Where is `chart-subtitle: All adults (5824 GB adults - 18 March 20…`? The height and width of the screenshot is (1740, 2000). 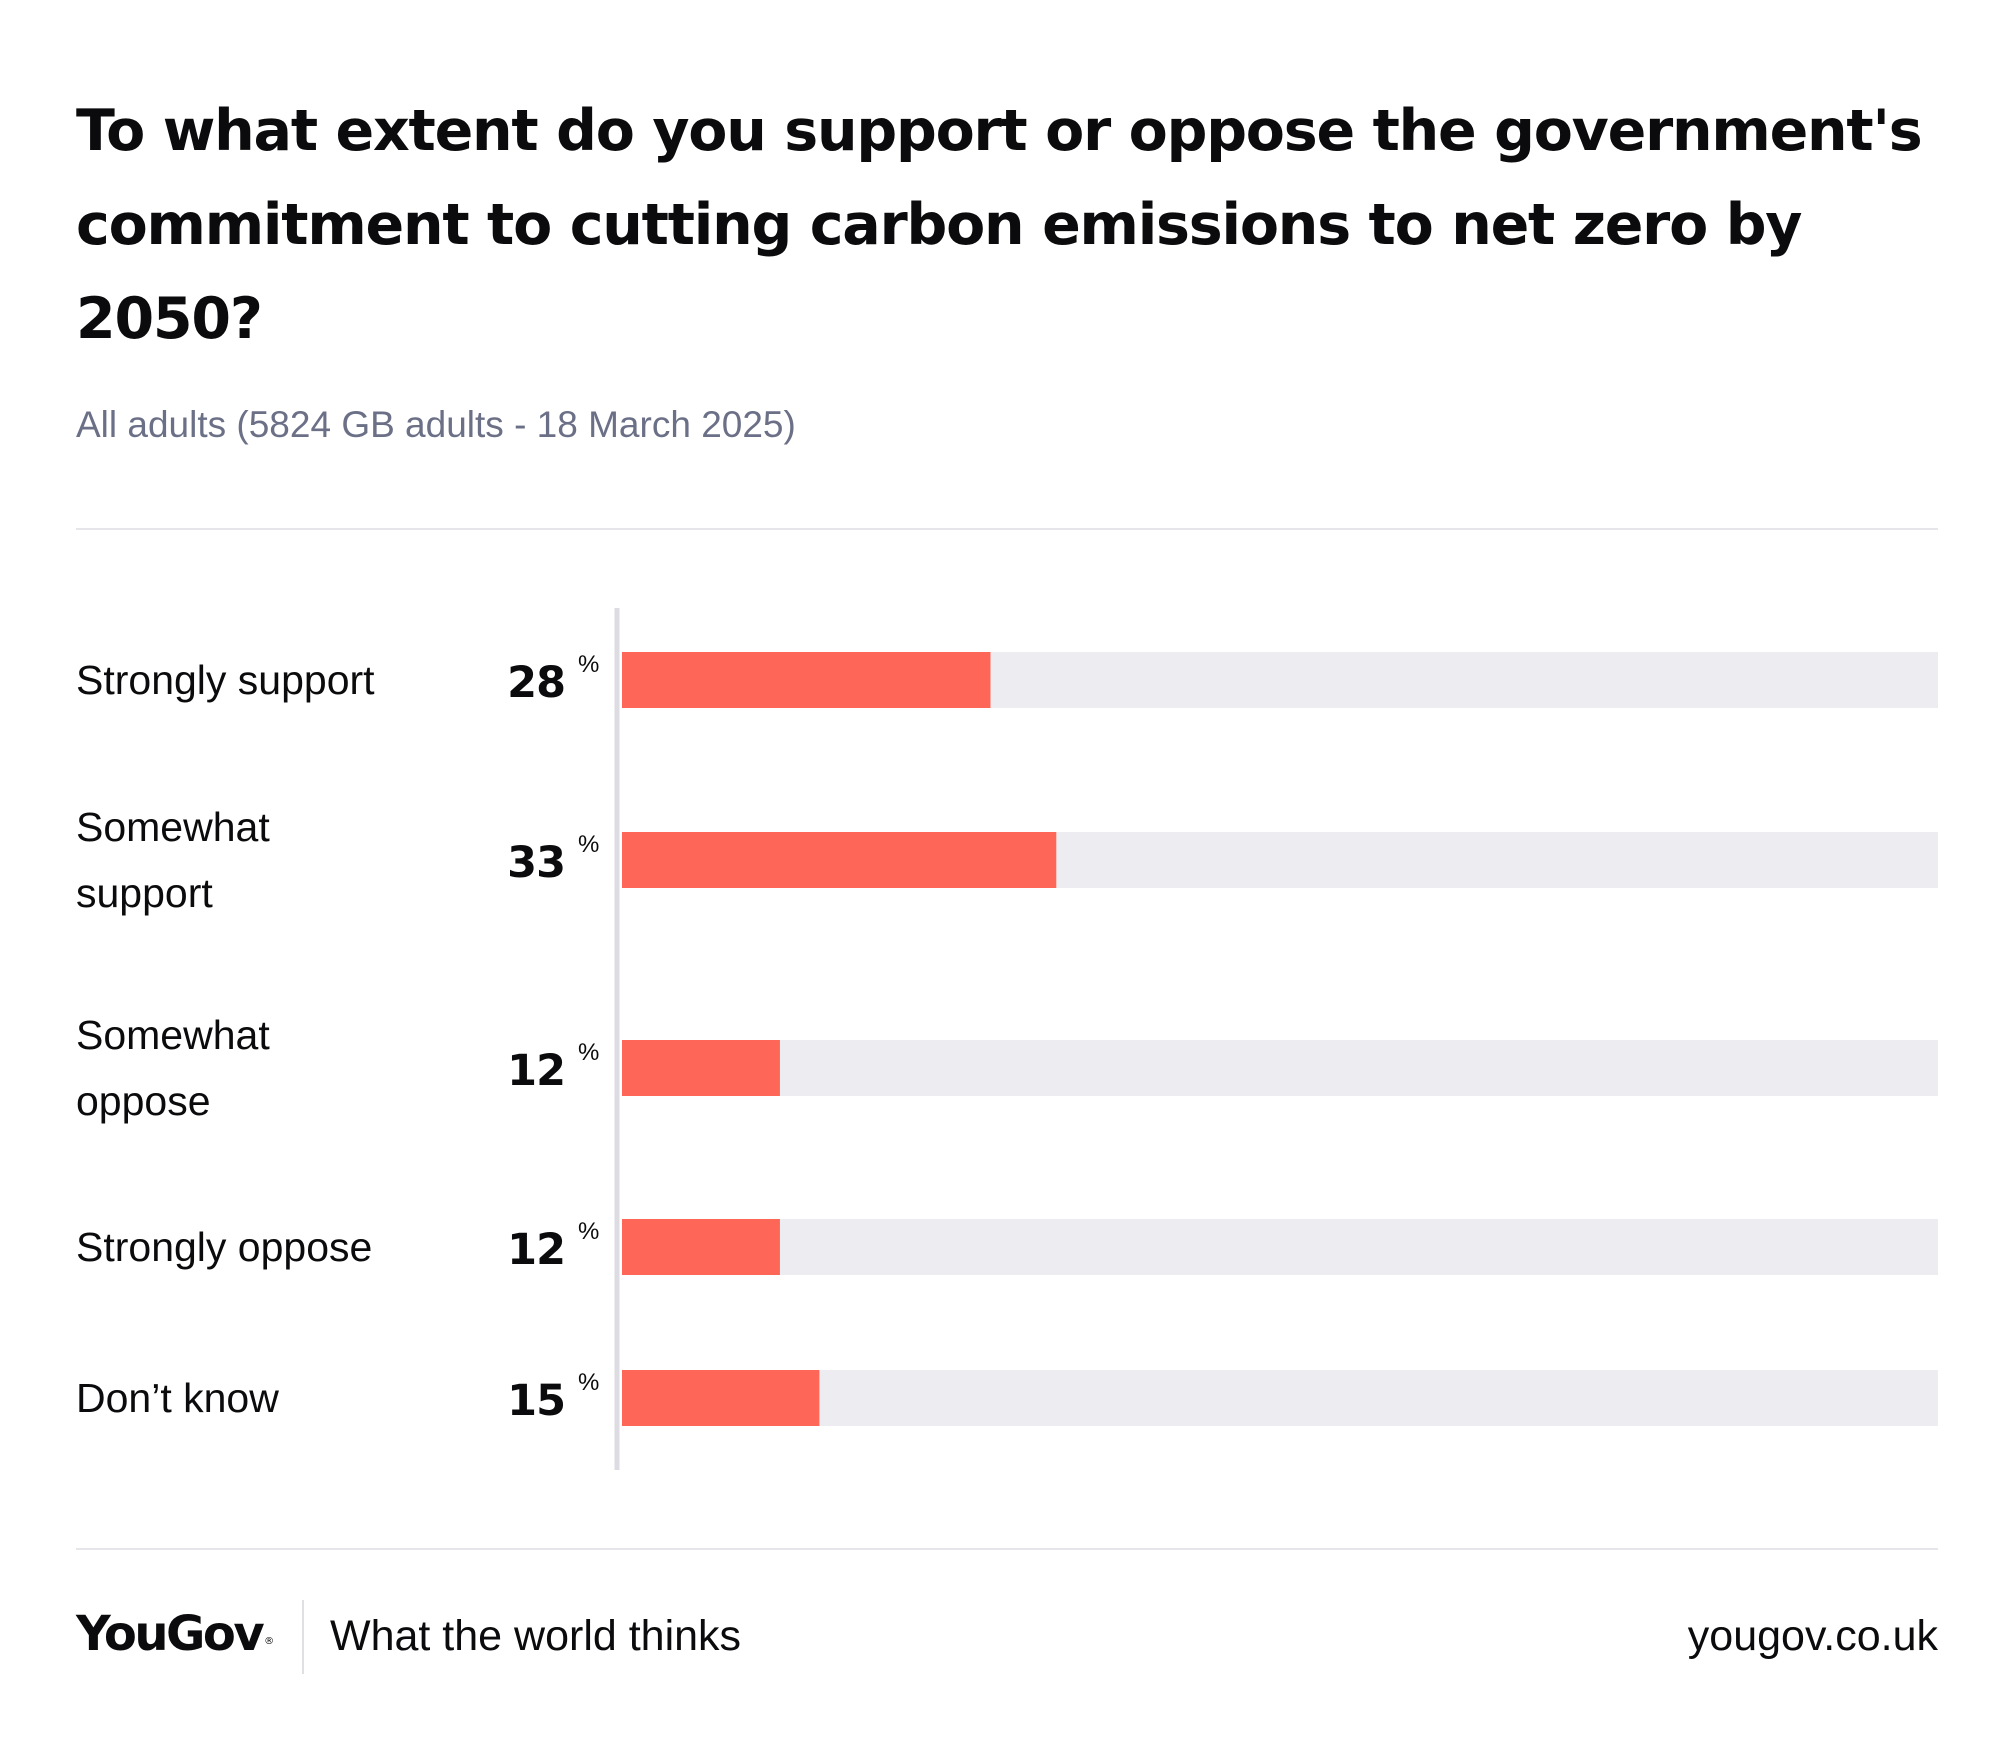
chart-subtitle: All adults (5824 GB adults - 18 March 20… is located at coordinates (436, 424).